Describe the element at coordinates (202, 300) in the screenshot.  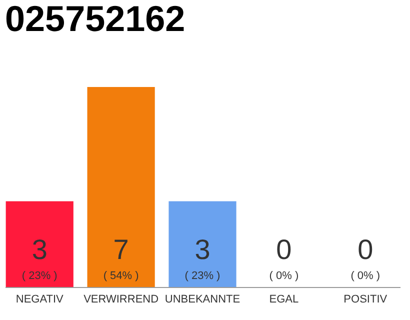
I see `x-tick-label: UNBEKANNTE` at that location.